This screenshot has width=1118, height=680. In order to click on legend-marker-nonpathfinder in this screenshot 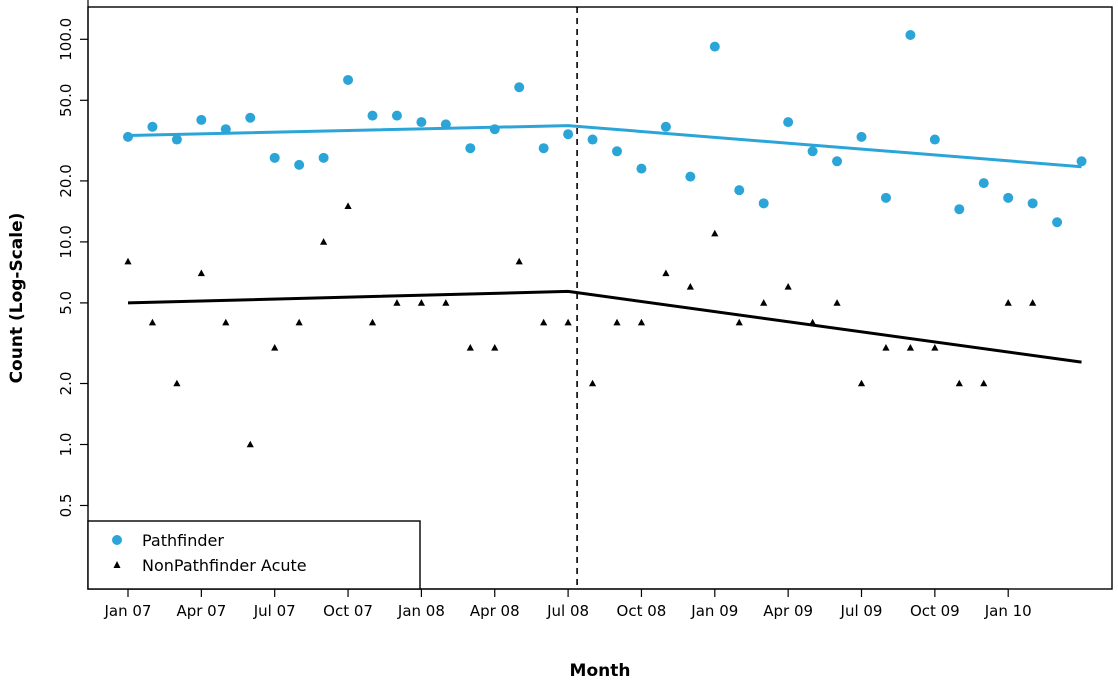, I will do `click(117, 564)`.